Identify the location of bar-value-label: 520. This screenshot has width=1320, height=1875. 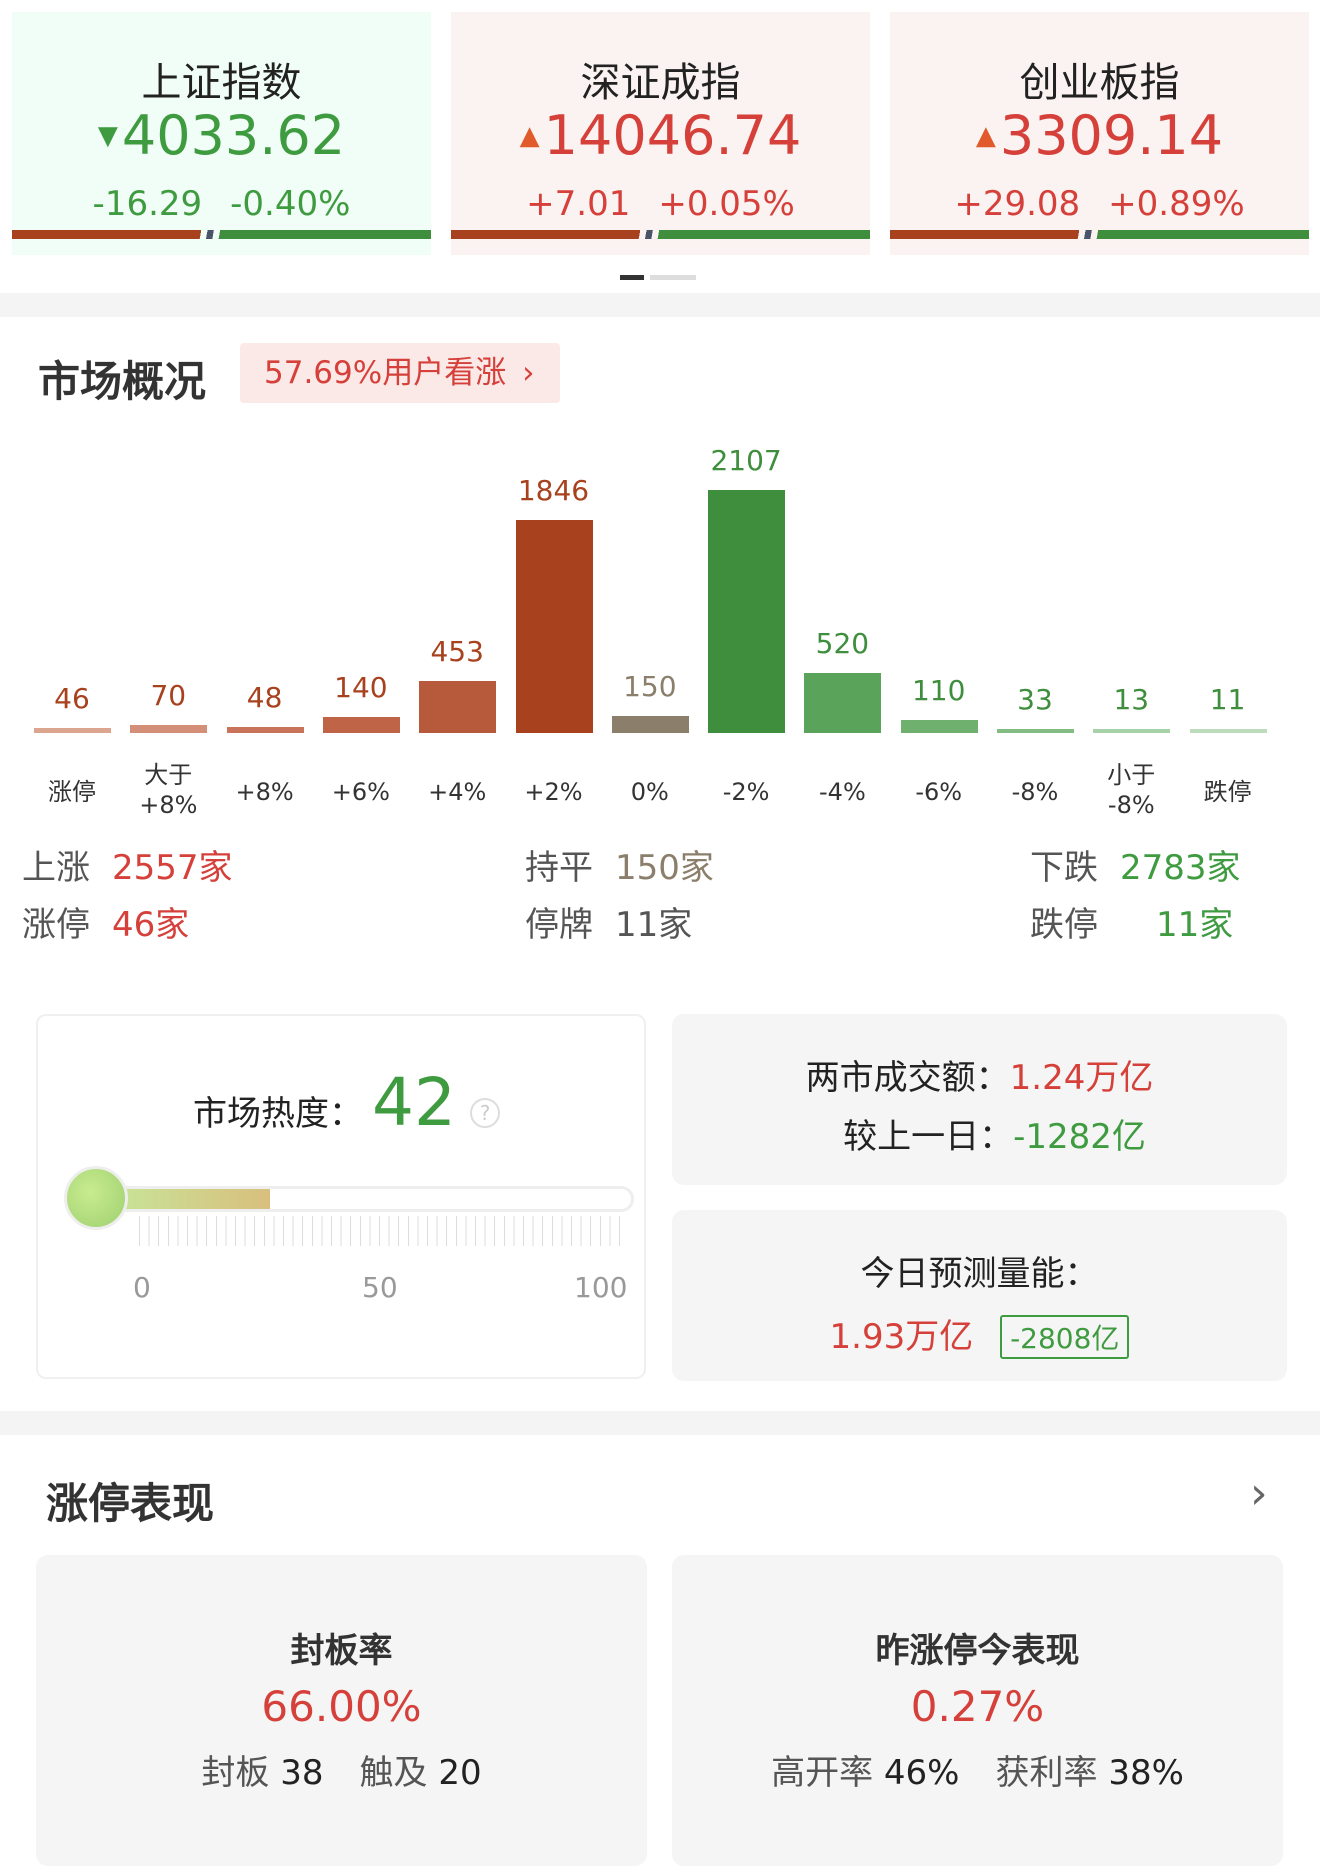
(842, 644).